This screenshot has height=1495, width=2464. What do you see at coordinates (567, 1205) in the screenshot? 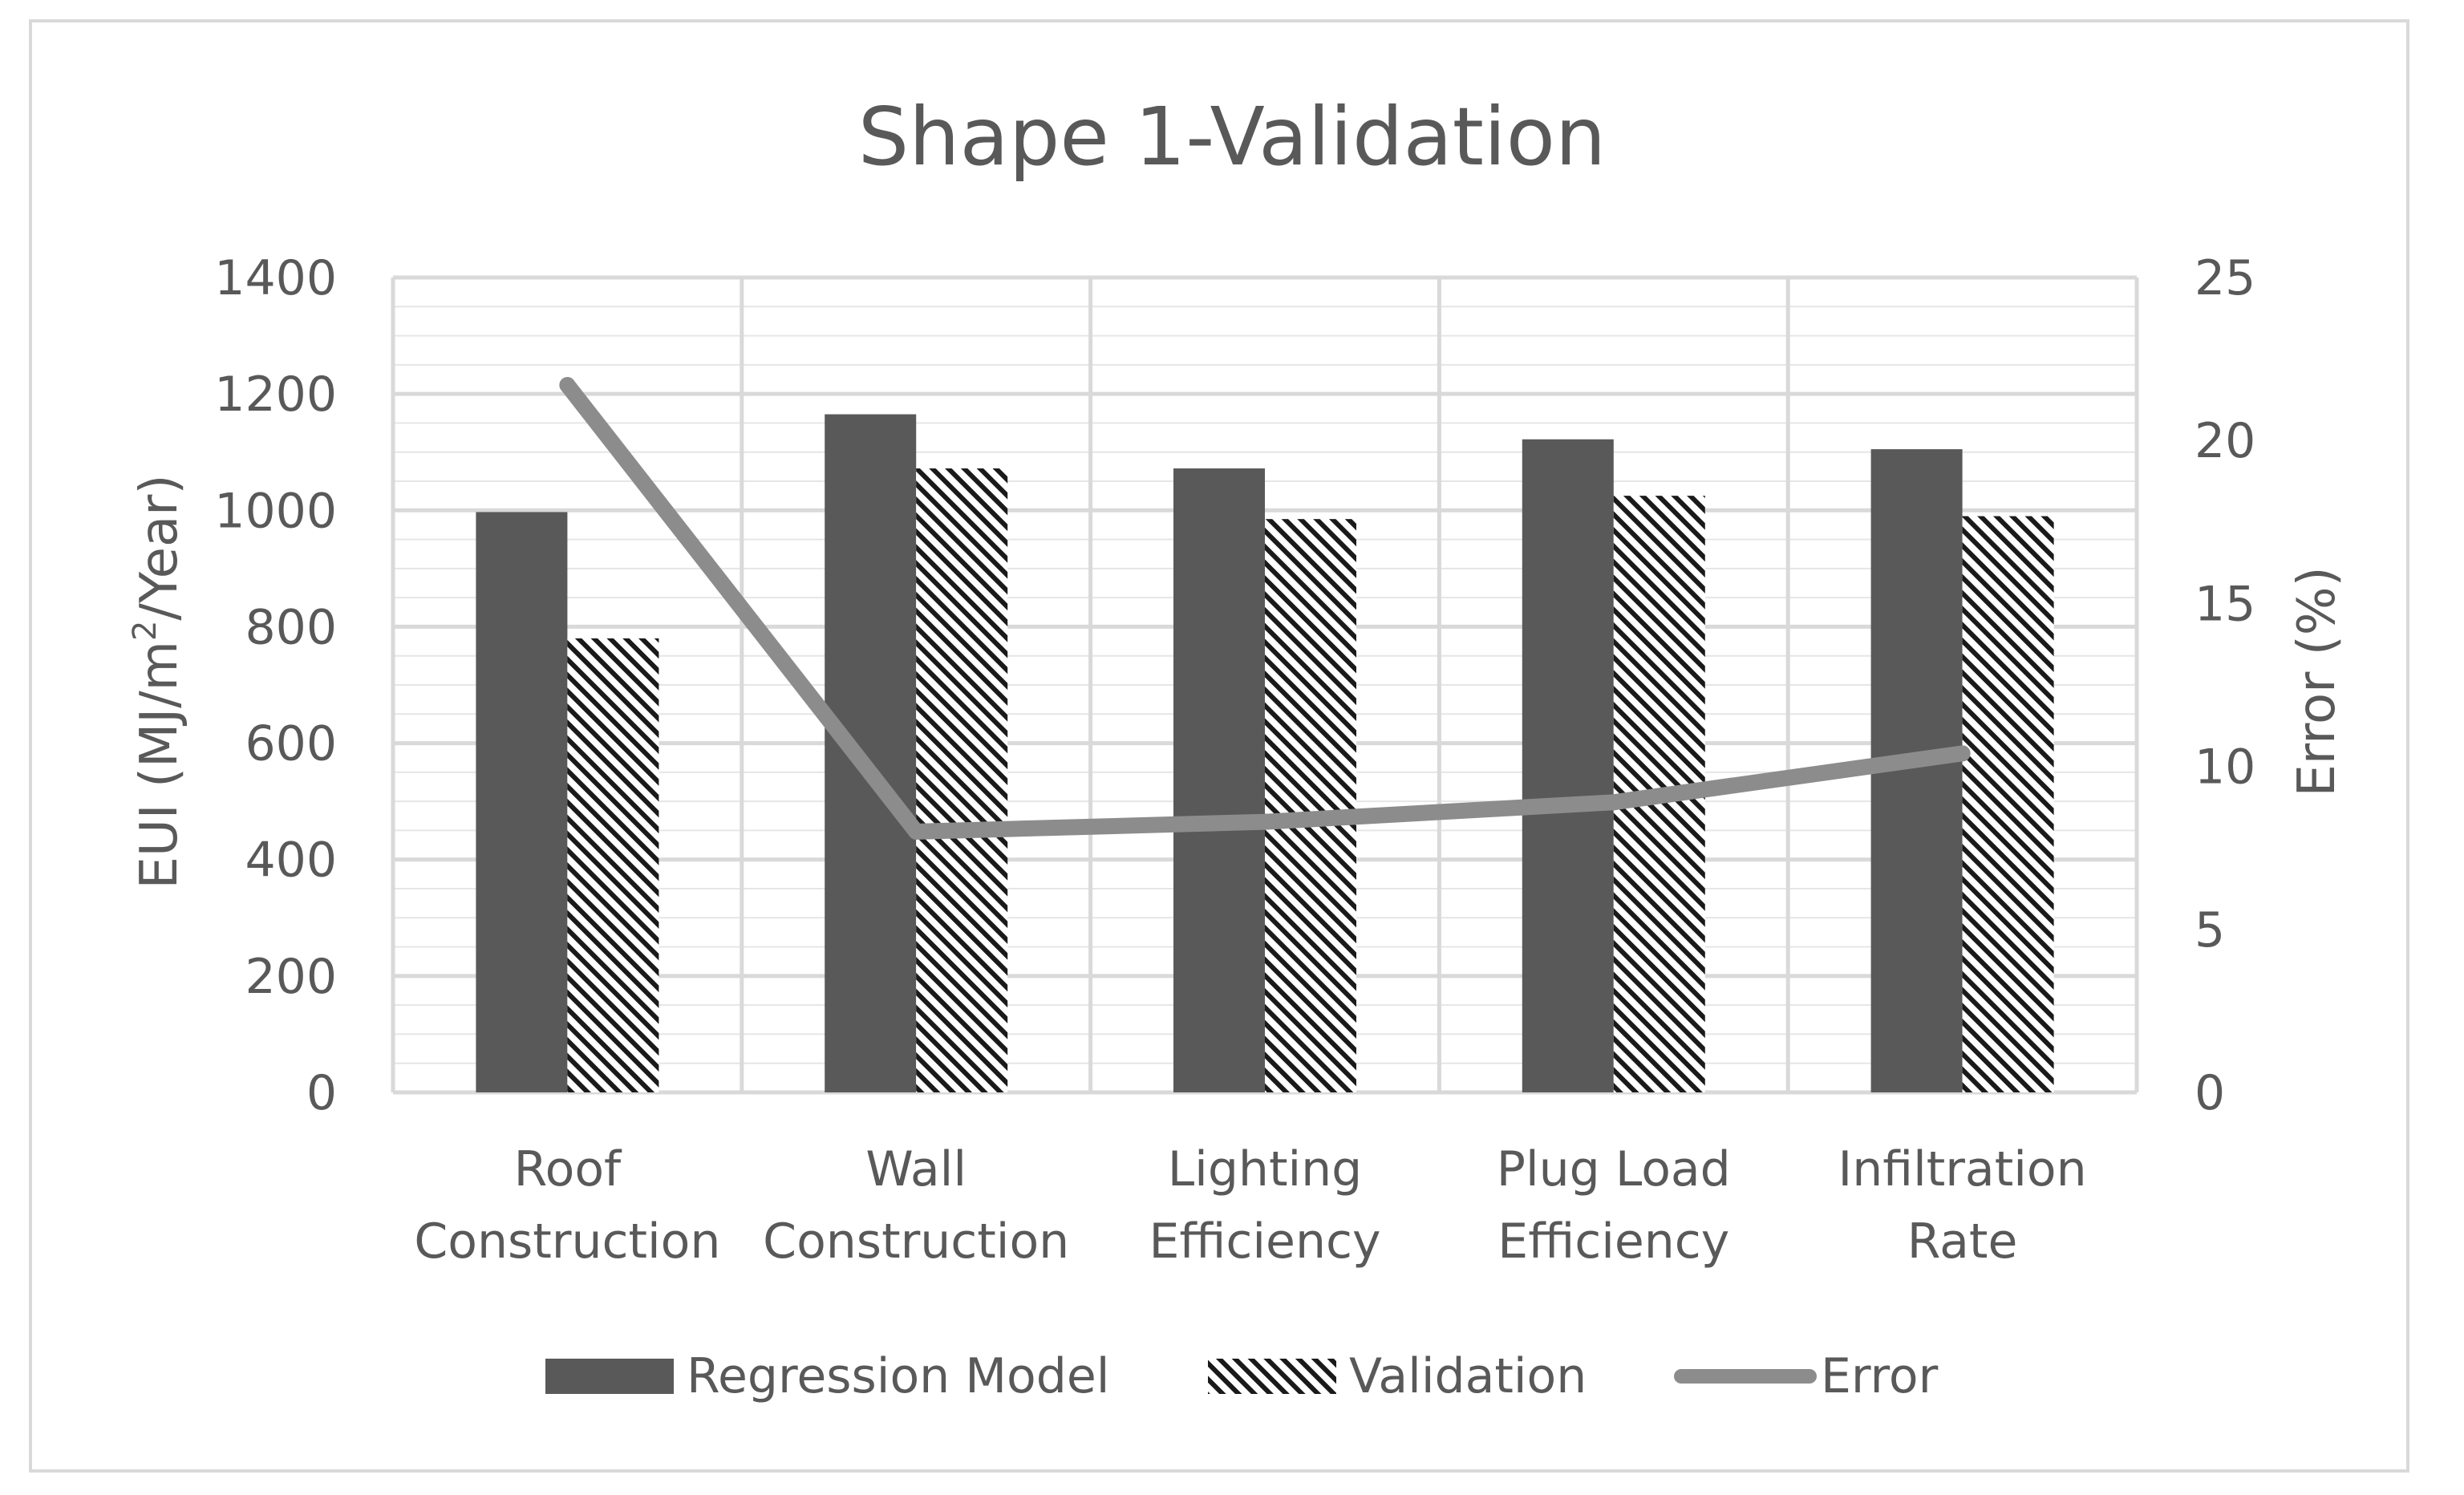
I see `category-label: Roof Construction` at bounding box center [567, 1205].